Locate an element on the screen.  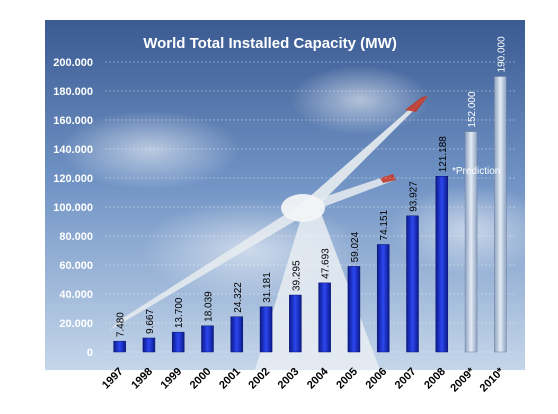
y-tick-label: 160.000 is located at coordinates (73, 121).